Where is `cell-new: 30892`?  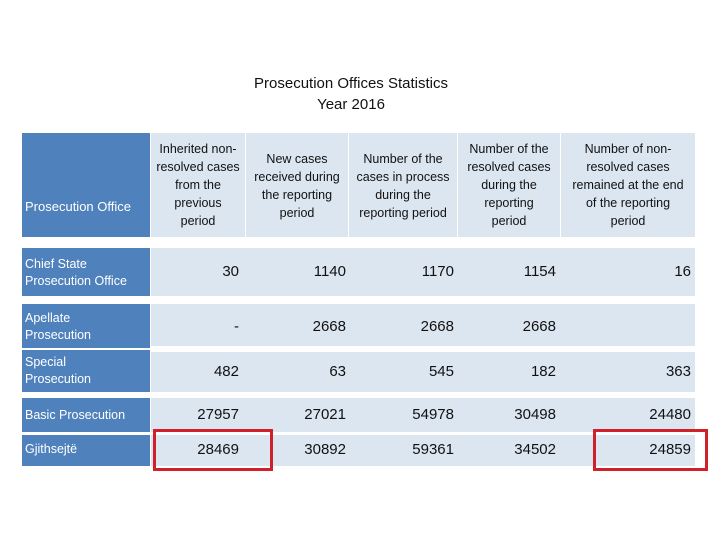 cell-new: 30892 is located at coordinates (325, 449).